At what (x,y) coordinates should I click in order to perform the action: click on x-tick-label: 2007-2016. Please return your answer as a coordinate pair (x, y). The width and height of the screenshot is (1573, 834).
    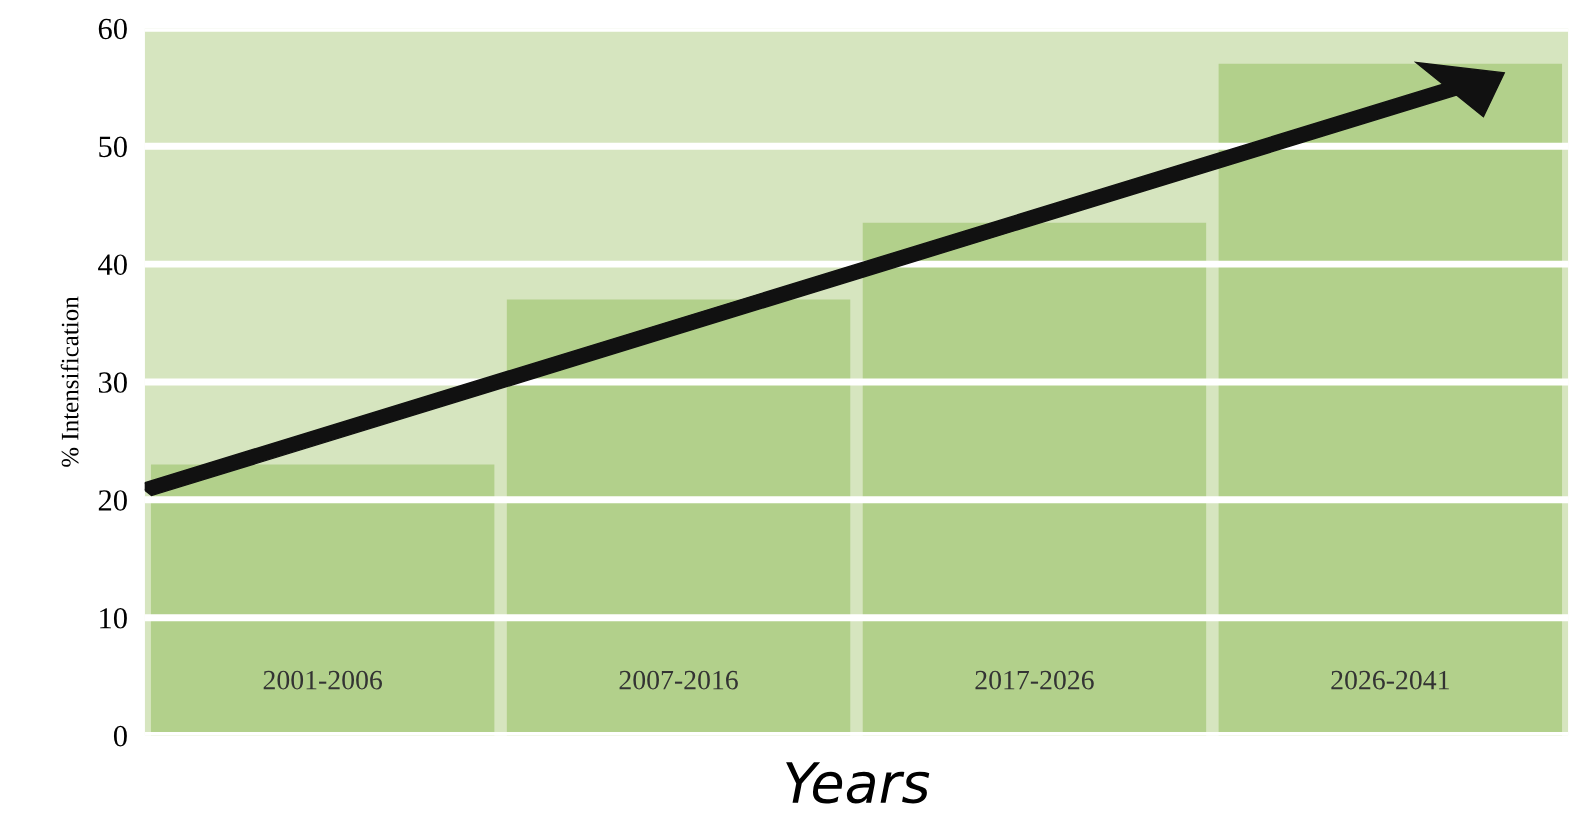
    Looking at the image, I should click on (678, 680).